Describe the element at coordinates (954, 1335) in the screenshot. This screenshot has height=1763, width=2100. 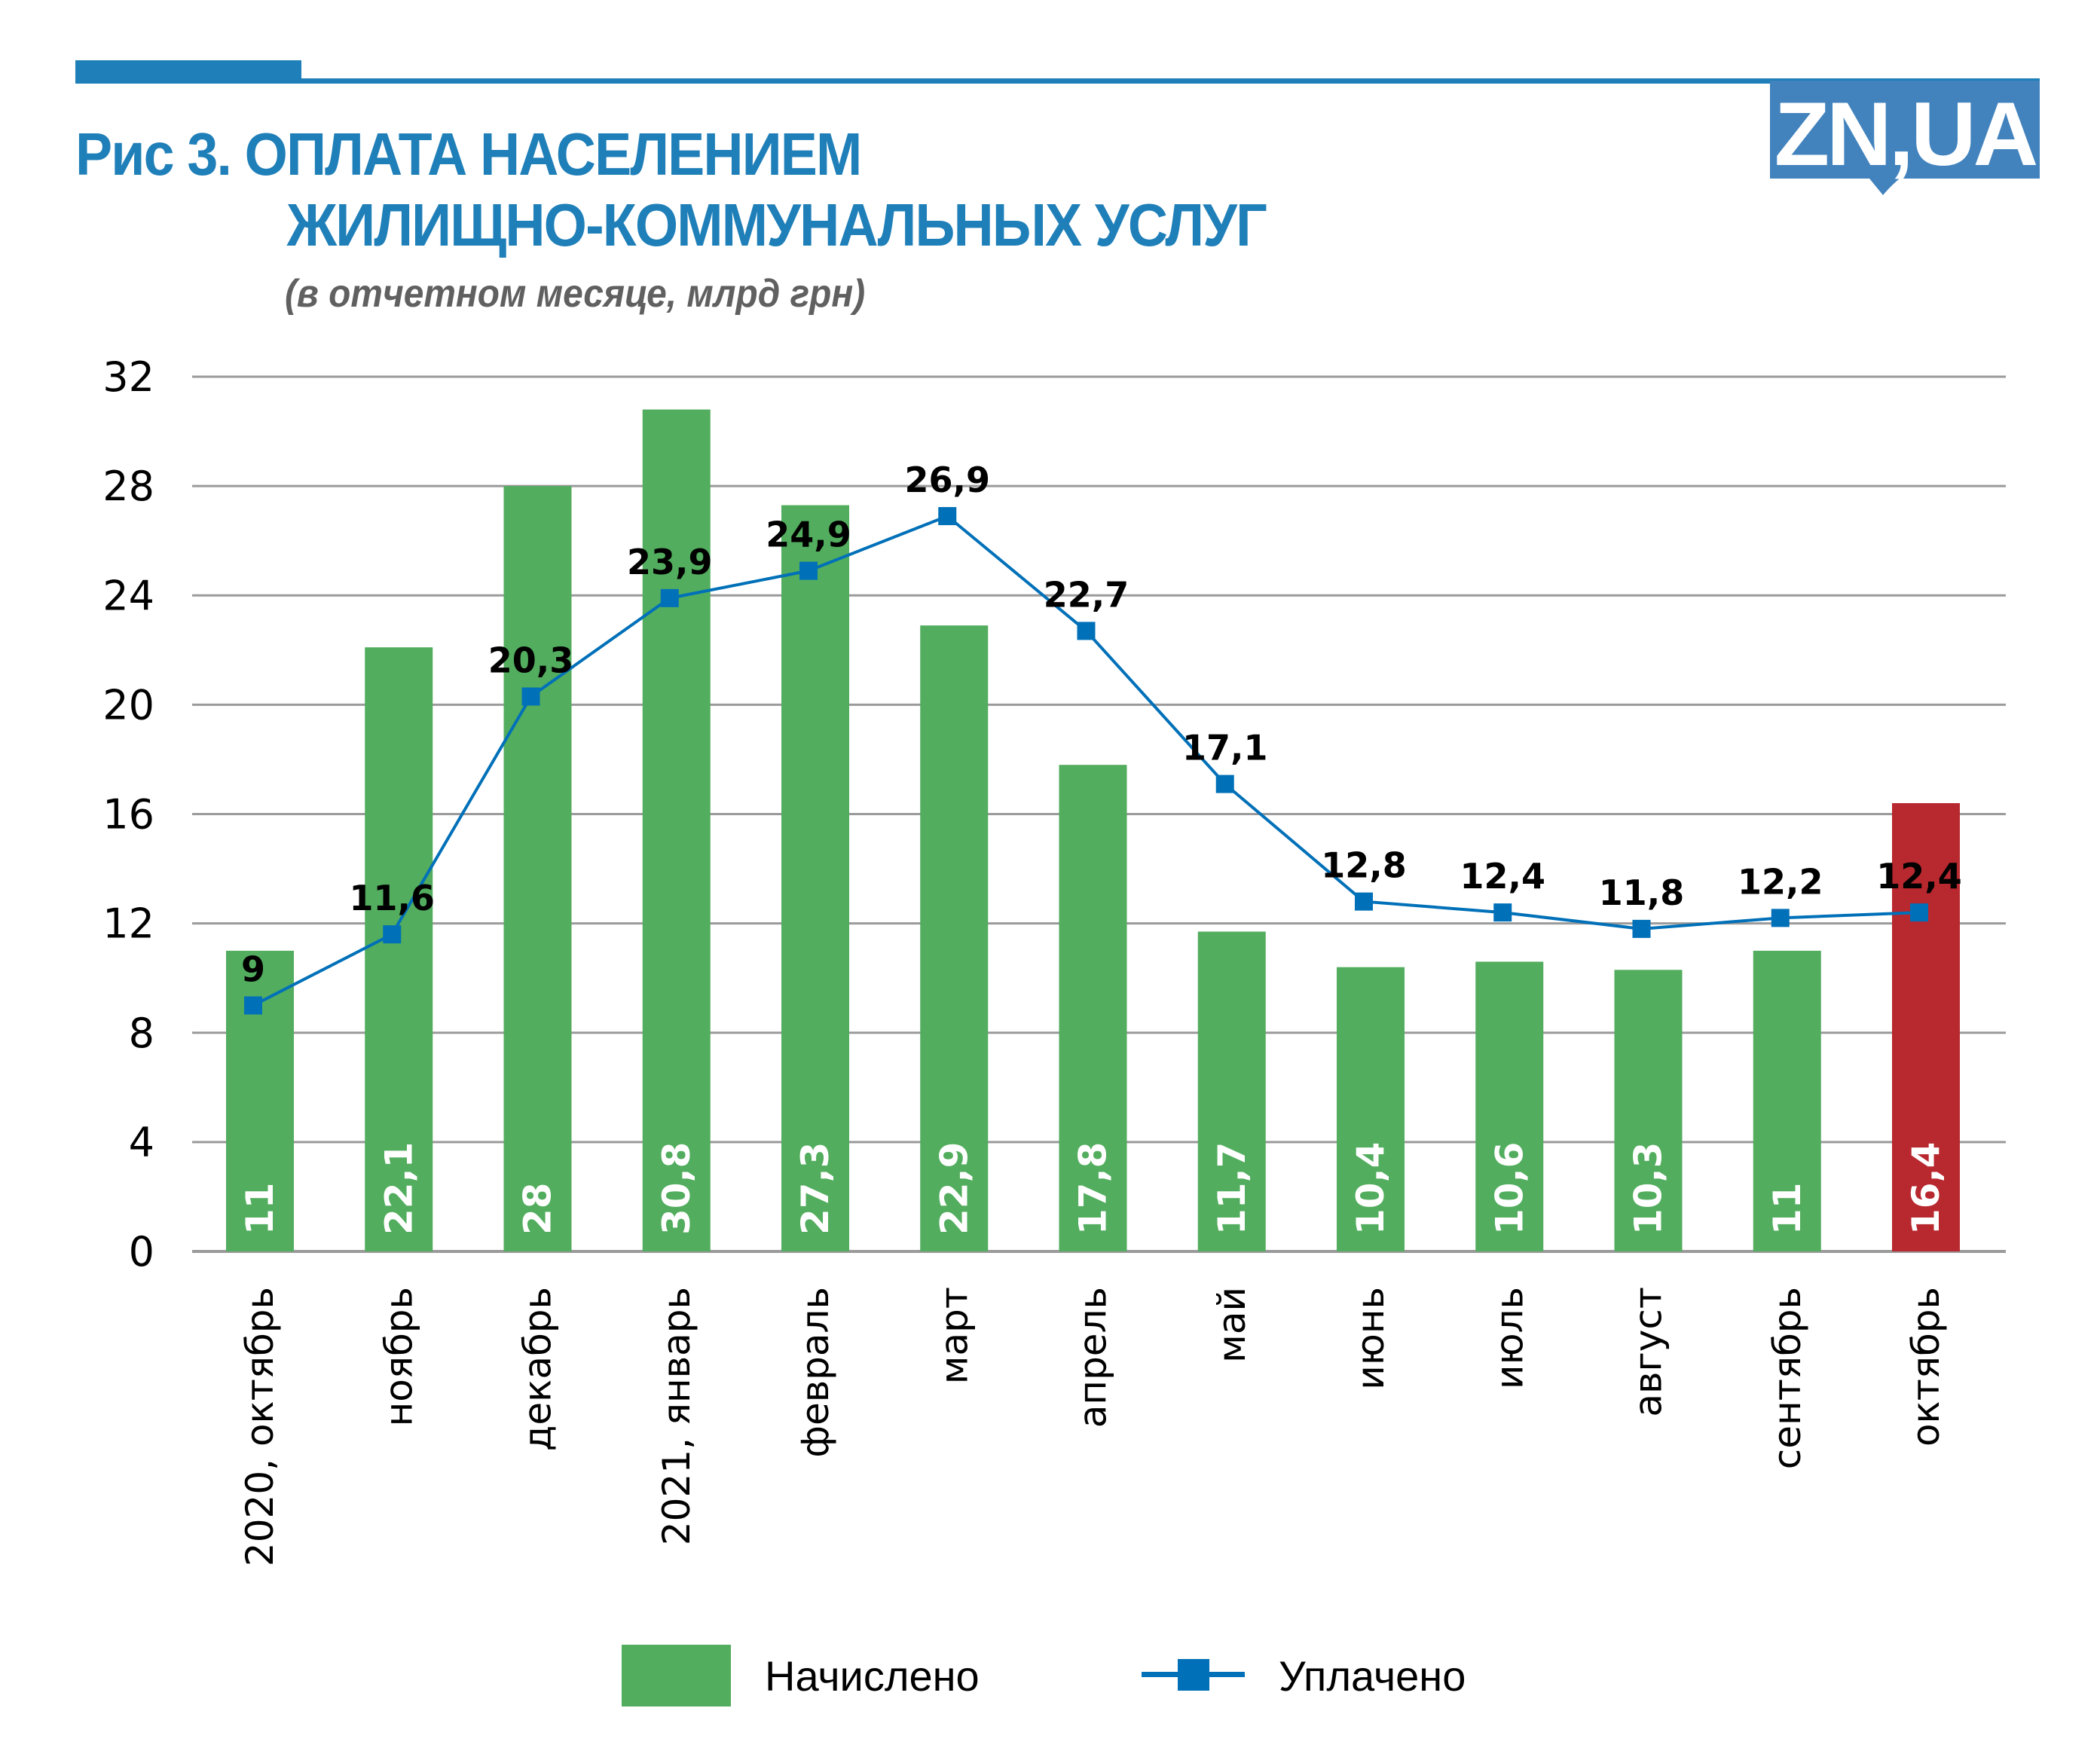
I see `x-tick-label: март` at that location.